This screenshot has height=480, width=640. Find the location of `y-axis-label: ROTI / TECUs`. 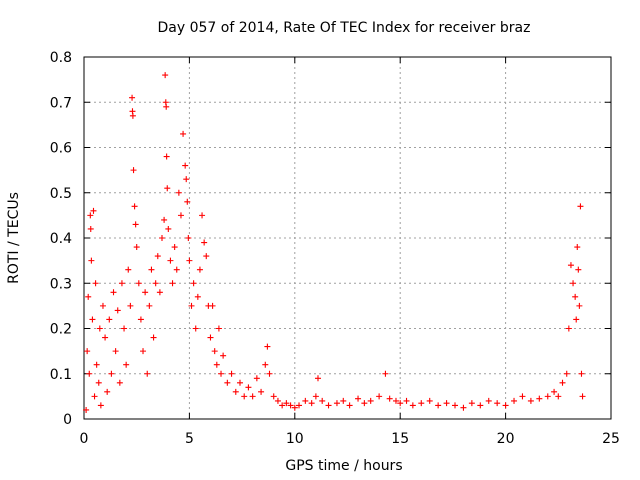

y-axis-label: ROTI / TECUs is located at coordinates (14, 238).